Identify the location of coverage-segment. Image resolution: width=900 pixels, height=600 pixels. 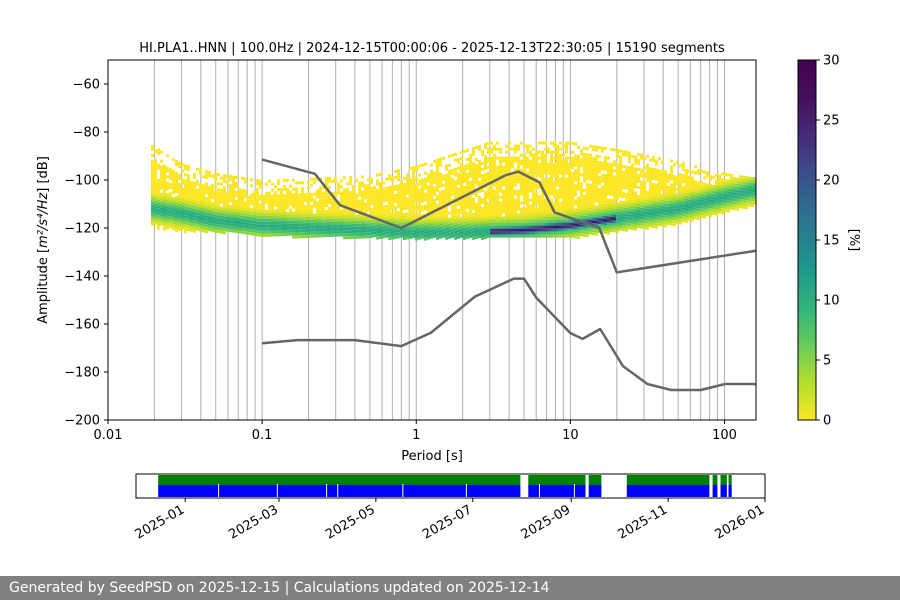
(557, 491).